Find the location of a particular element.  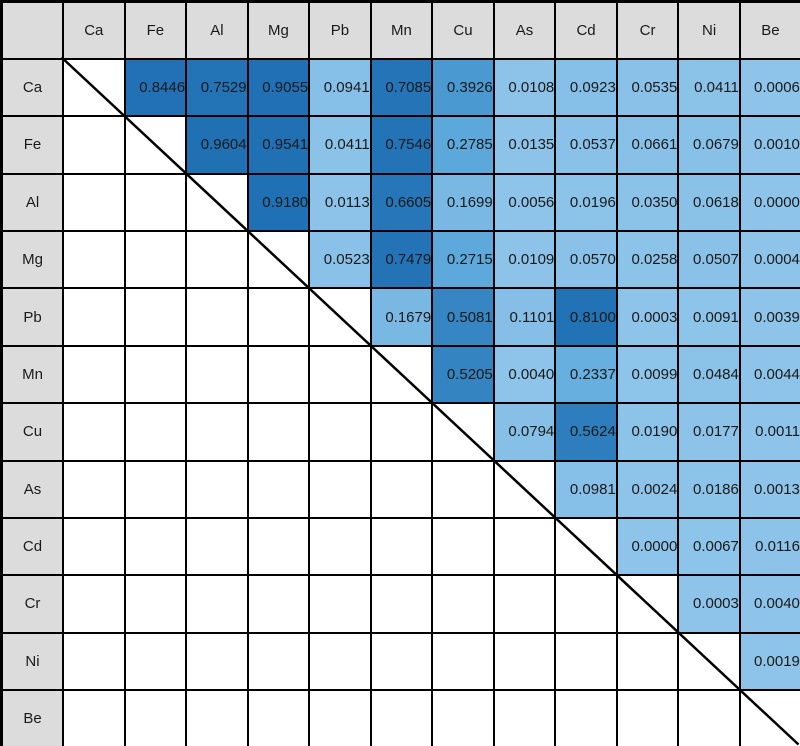

empty-cell-ni-ca is located at coordinates (94, 661).